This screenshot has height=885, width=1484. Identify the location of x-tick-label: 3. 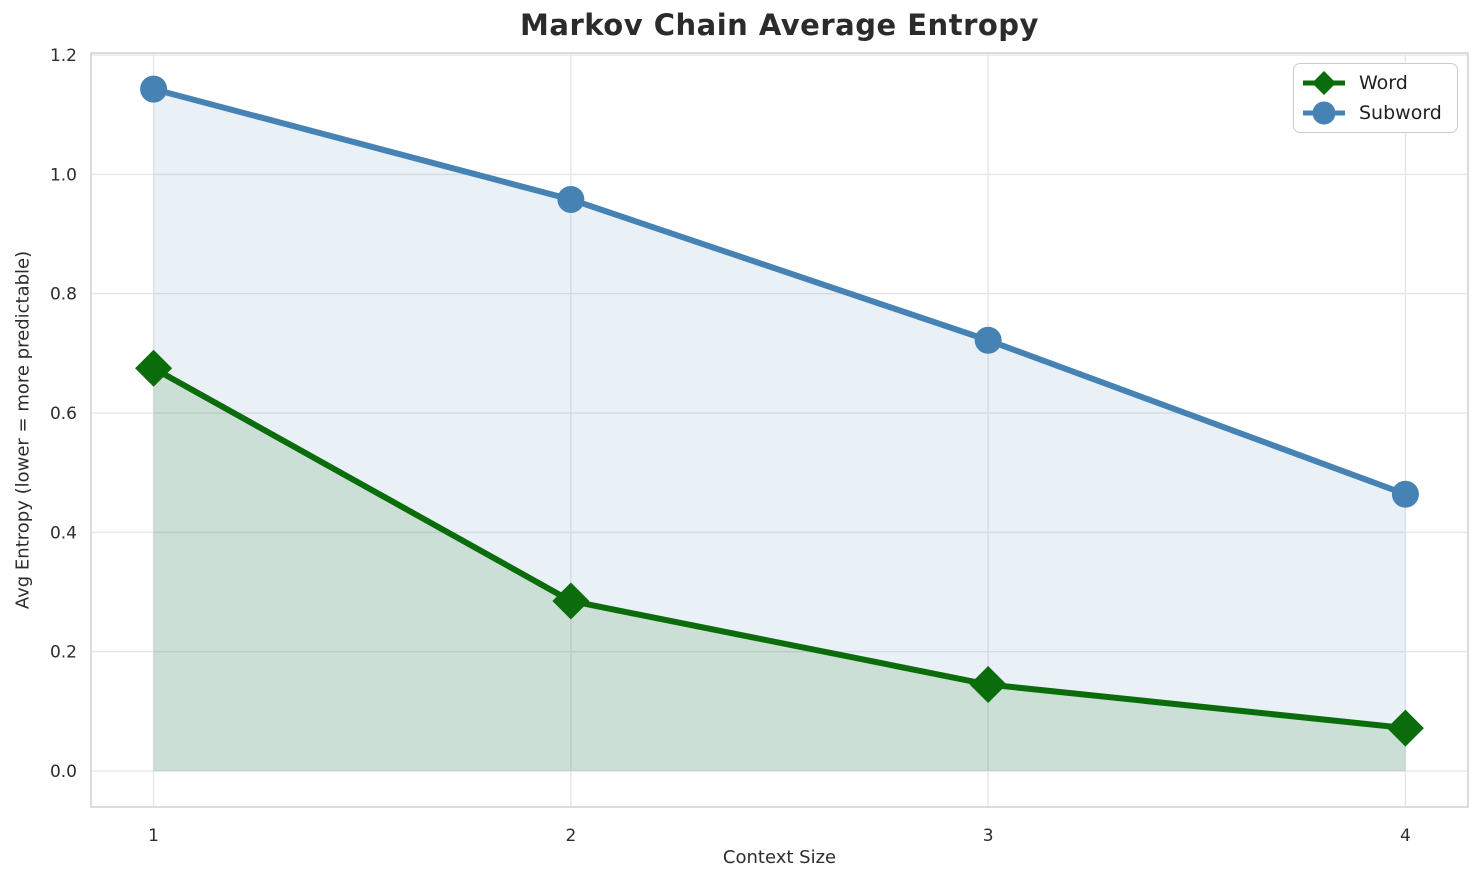
(988, 836).